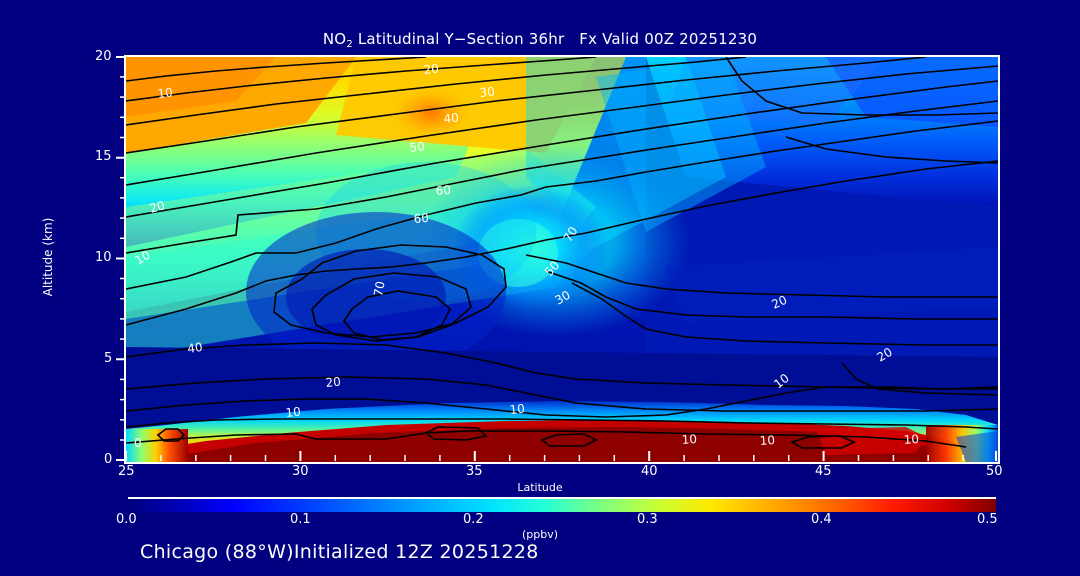  I want to click on title-subscript: 2, so click(349, 44).